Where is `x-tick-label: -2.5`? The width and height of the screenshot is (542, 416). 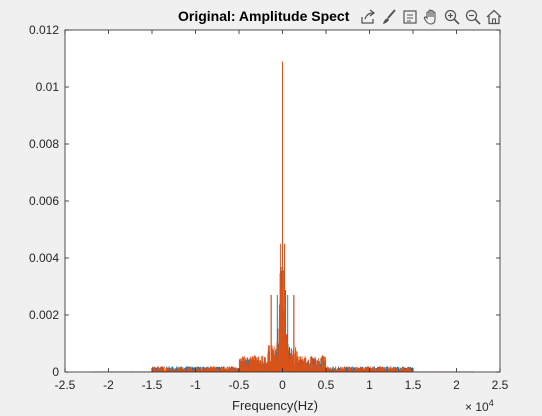 x-tick-label: -2.5 is located at coordinates (65, 385).